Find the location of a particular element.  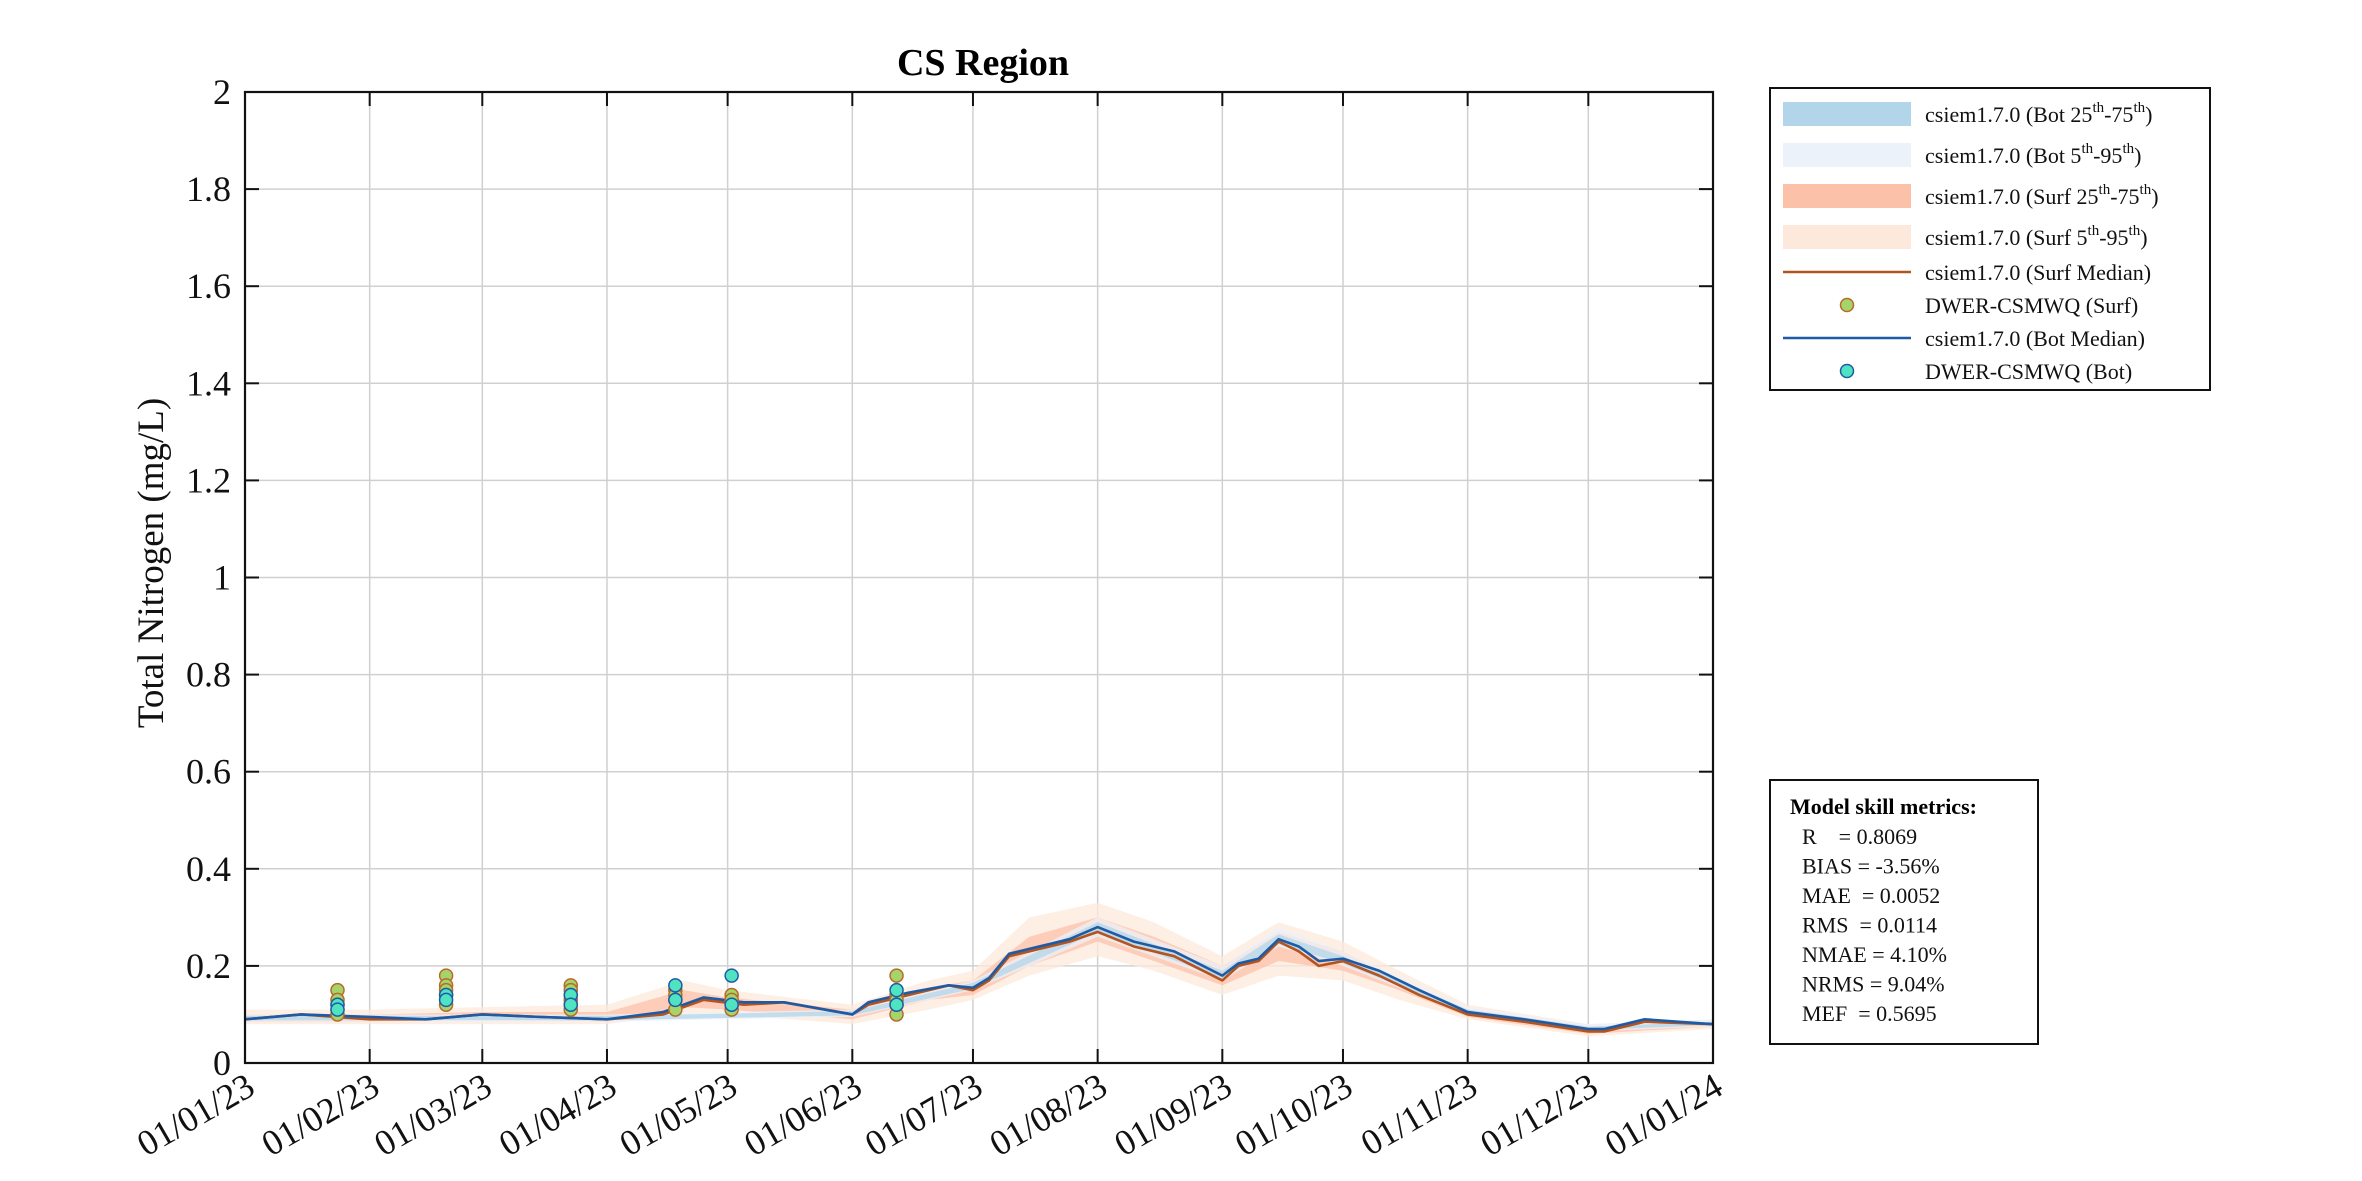

skill-metrics-frame is located at coordinates (1904, 912).